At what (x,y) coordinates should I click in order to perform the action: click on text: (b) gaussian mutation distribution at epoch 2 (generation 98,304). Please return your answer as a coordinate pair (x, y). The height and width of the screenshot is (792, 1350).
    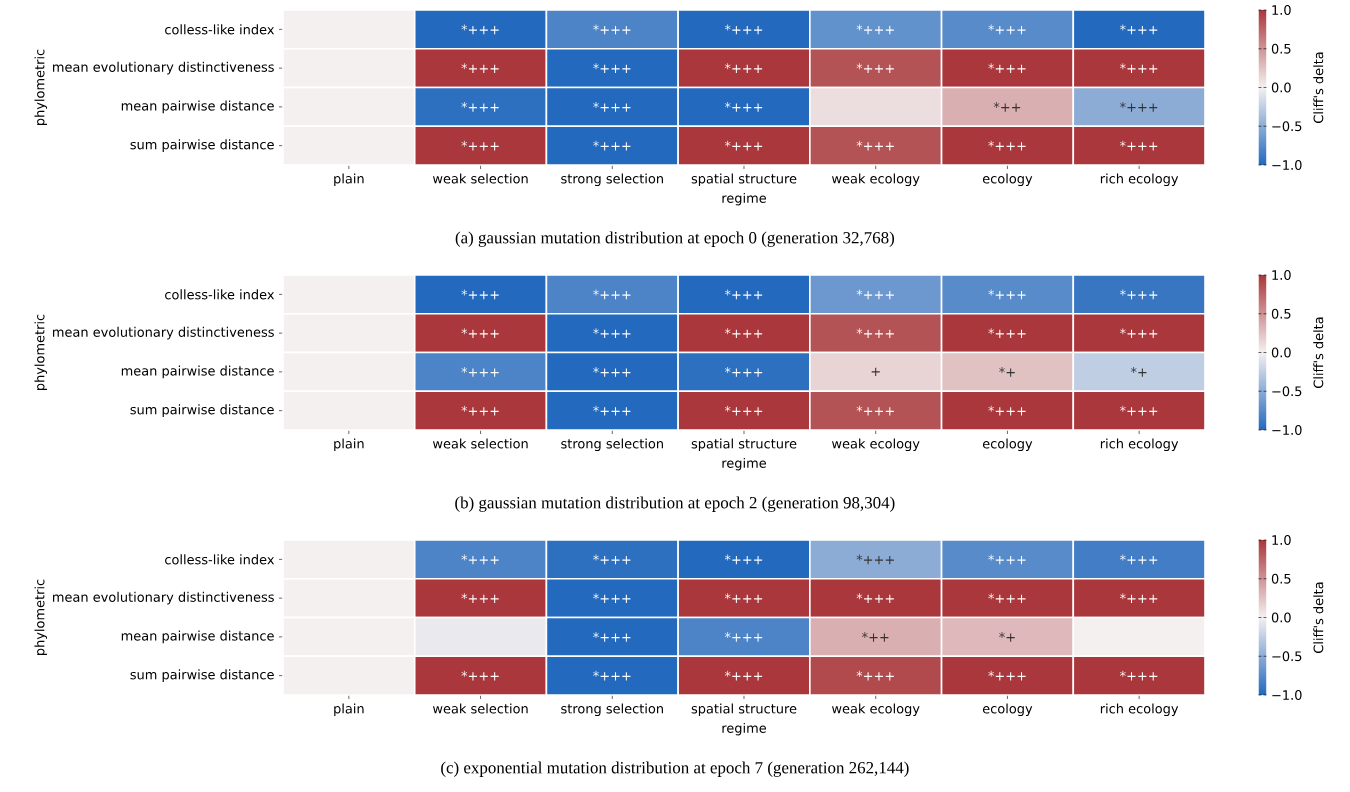
    Looking at the image, I should click on (675, 504).